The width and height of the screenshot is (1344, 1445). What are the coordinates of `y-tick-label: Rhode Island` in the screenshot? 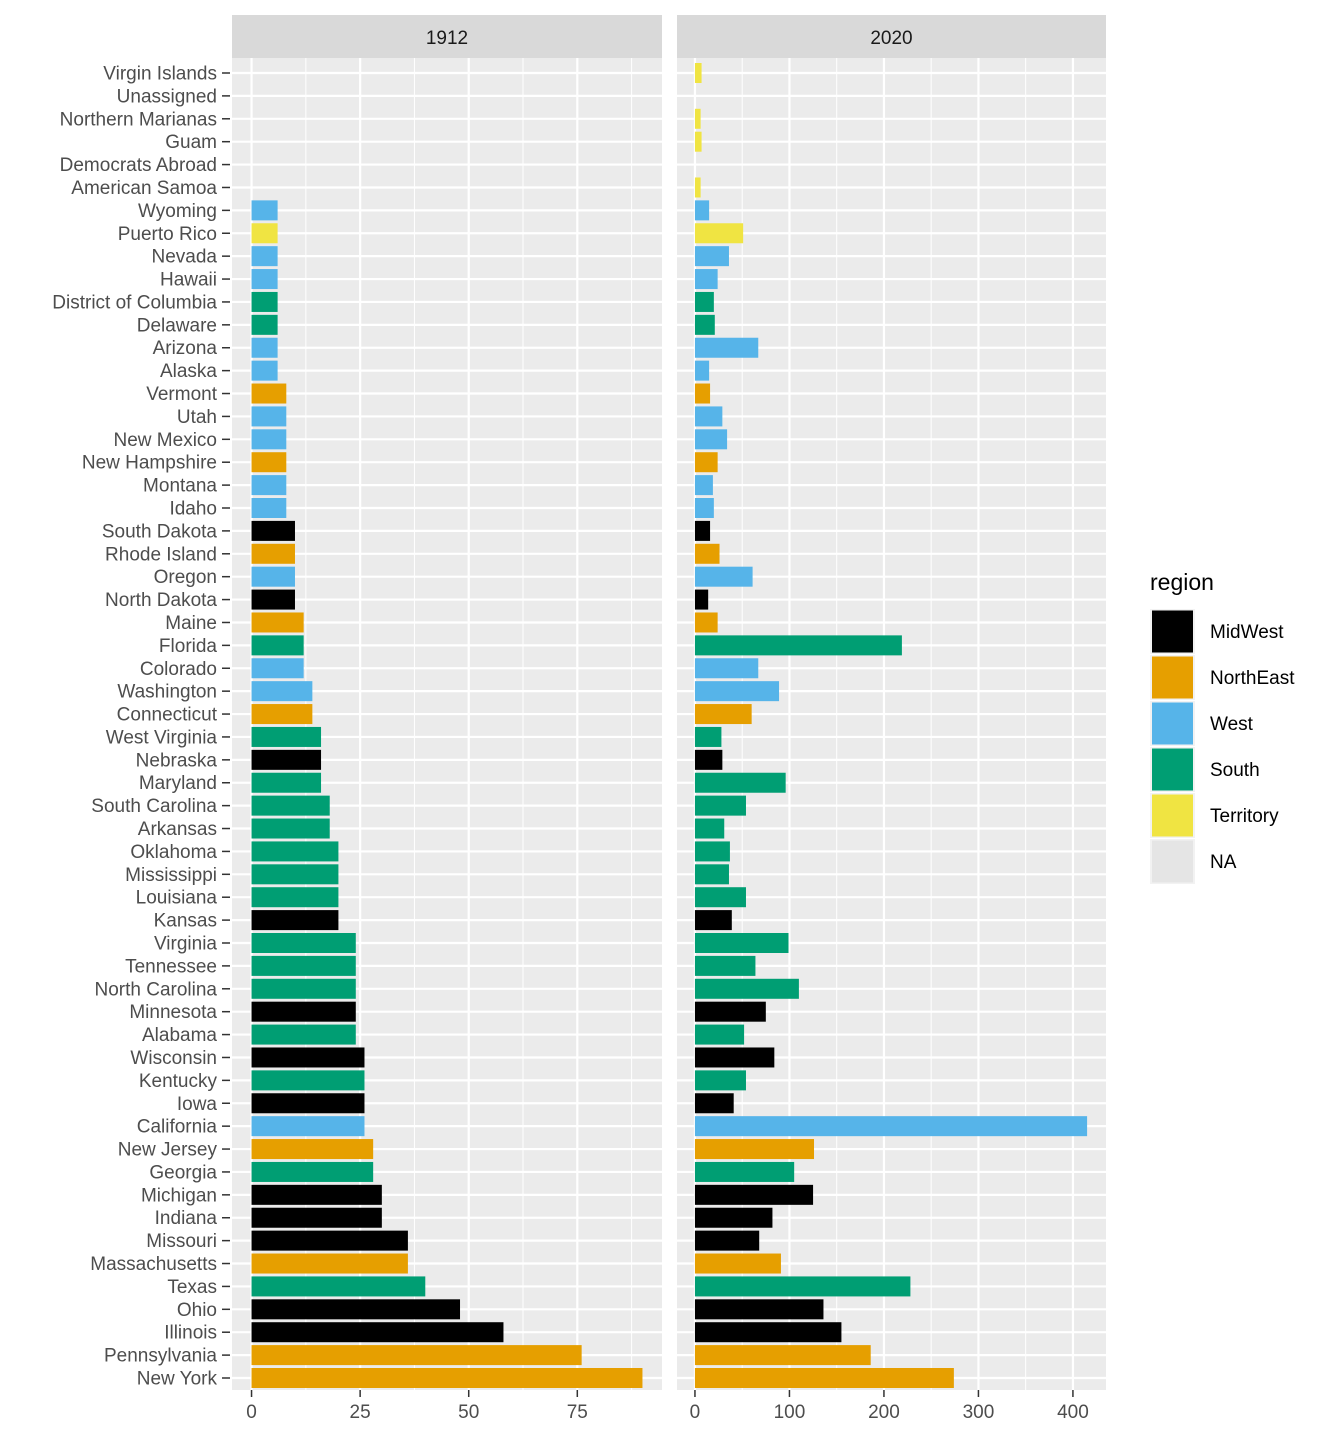 It's located at (161, 554).